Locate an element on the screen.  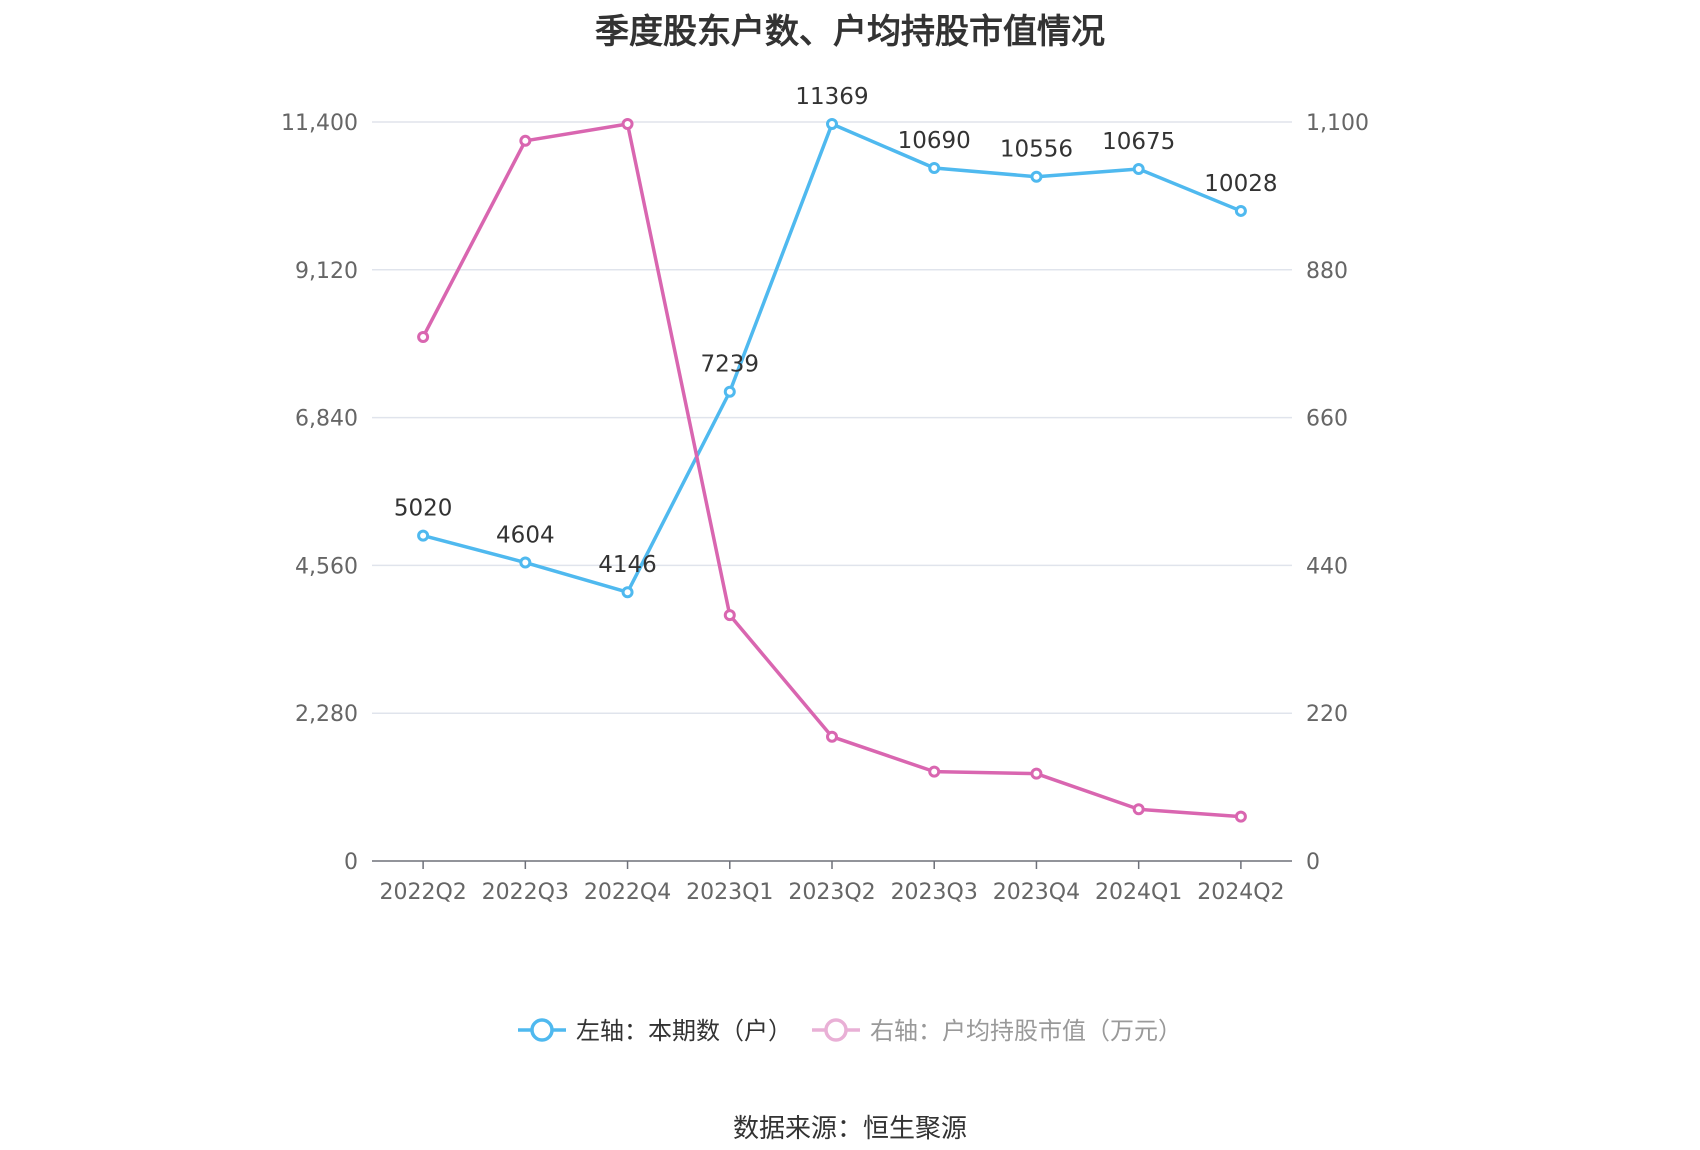
x-axis-tick-label: 2023Q2 is located at coordinates (831, 892).